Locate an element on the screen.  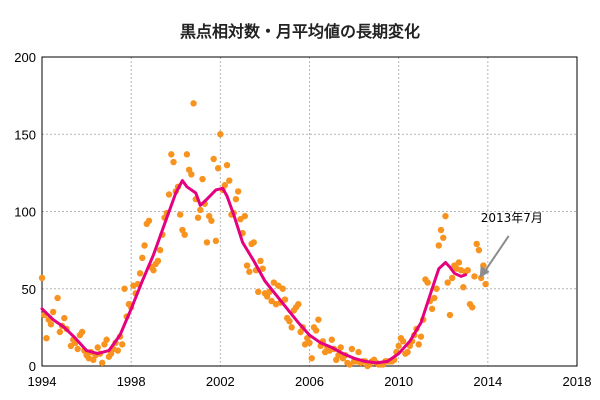
x-tick-label: 1994 is located at coordinates (42, 381).